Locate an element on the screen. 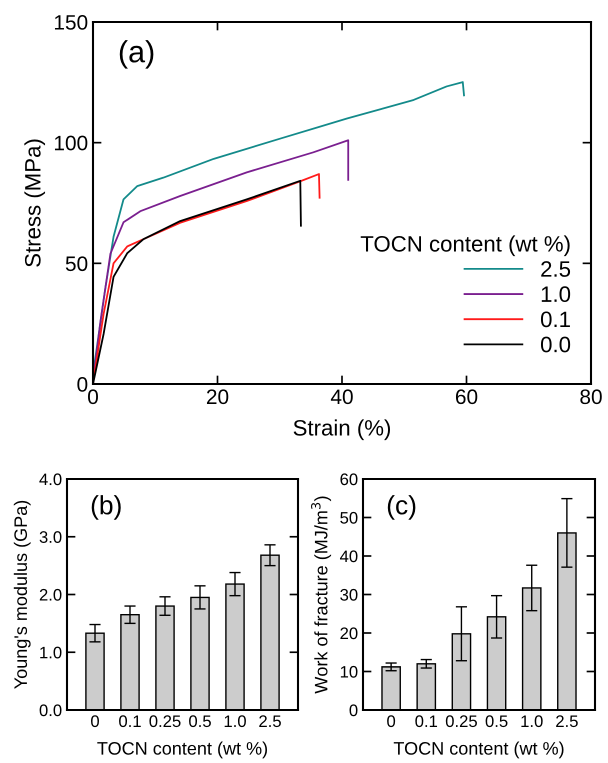 This screenshot has width=608, height=763. y-tick-label: 10 is located at coordinates (349, 672).